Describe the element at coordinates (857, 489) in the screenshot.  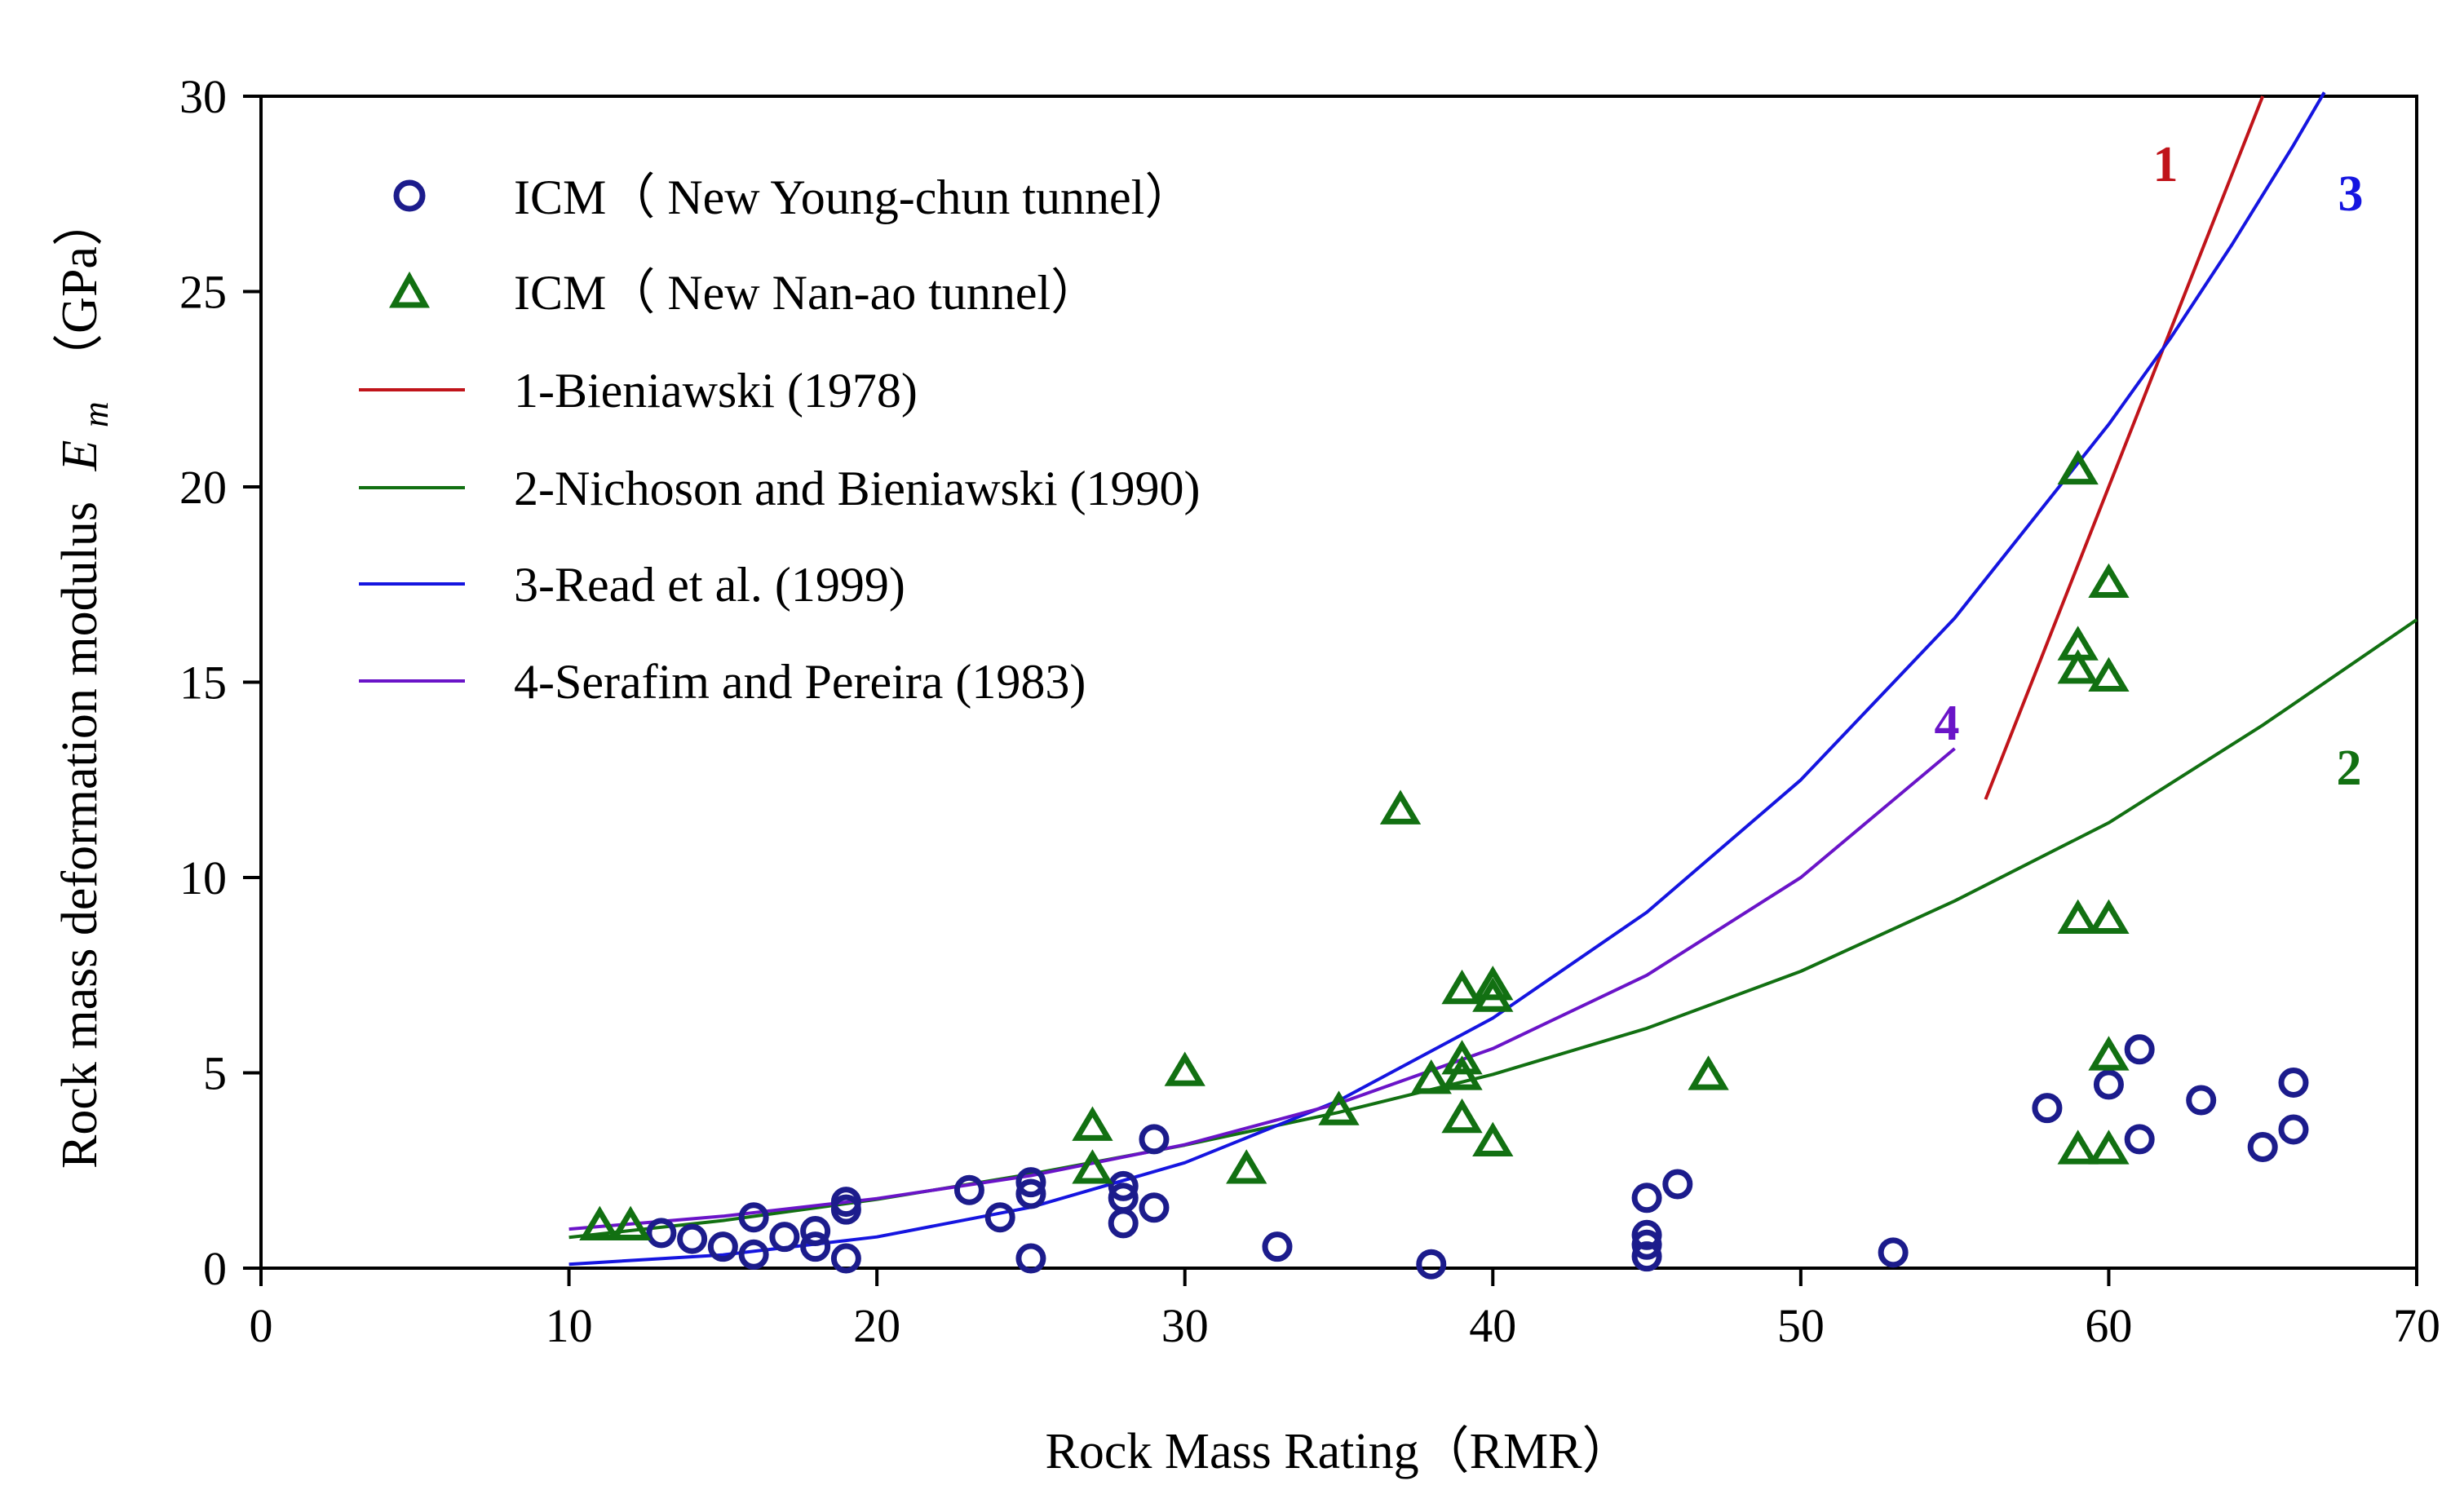
I see `legend-label-nichoson: 2-Nichoson and Bieniawski (1990)` at that location.